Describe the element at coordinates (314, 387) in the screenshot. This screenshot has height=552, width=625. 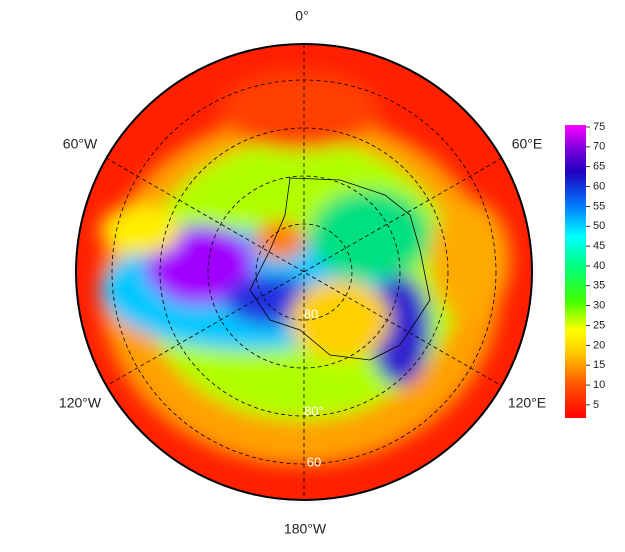
I see `latitude-labels: 80 80° 60` at that location.